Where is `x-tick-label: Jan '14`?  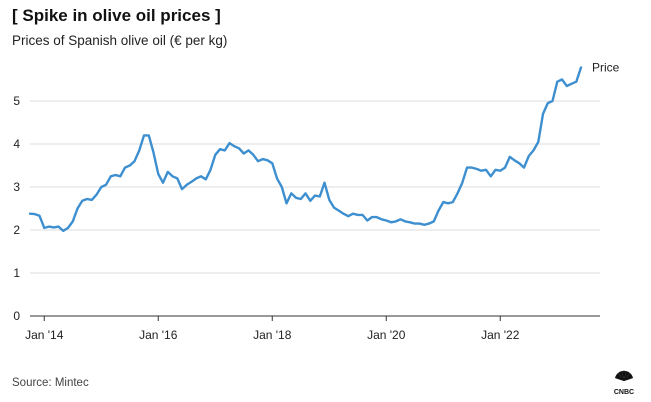 x-tick-label: Jan '14 is located at coordinates (44, 335).